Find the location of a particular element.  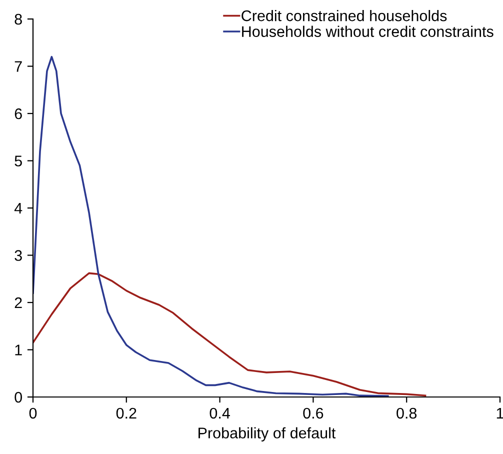

x-tick-label: 0.2 is located at coordinates (126, 413).